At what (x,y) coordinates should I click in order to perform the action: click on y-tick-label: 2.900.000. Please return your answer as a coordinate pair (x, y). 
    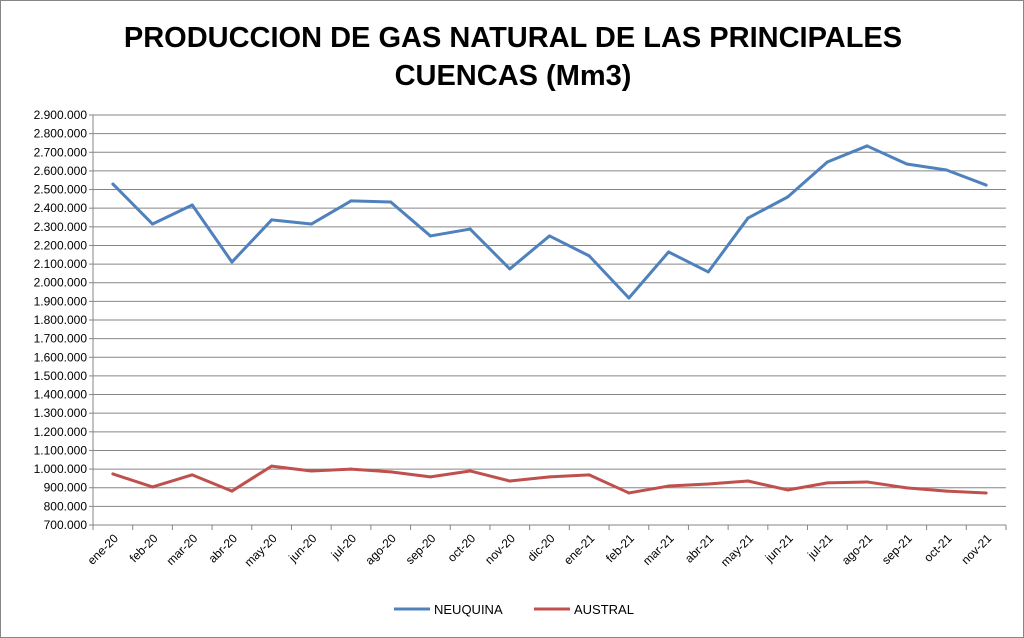
    Looking at the image, I should click on (61, 115).